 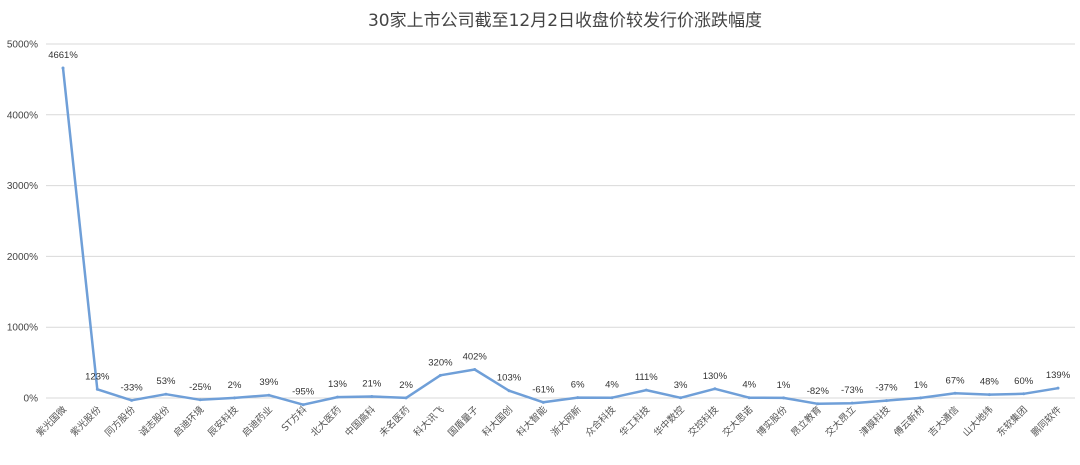 I want to click on x-tick-label: 同方股份, so click(x=120, y=421).